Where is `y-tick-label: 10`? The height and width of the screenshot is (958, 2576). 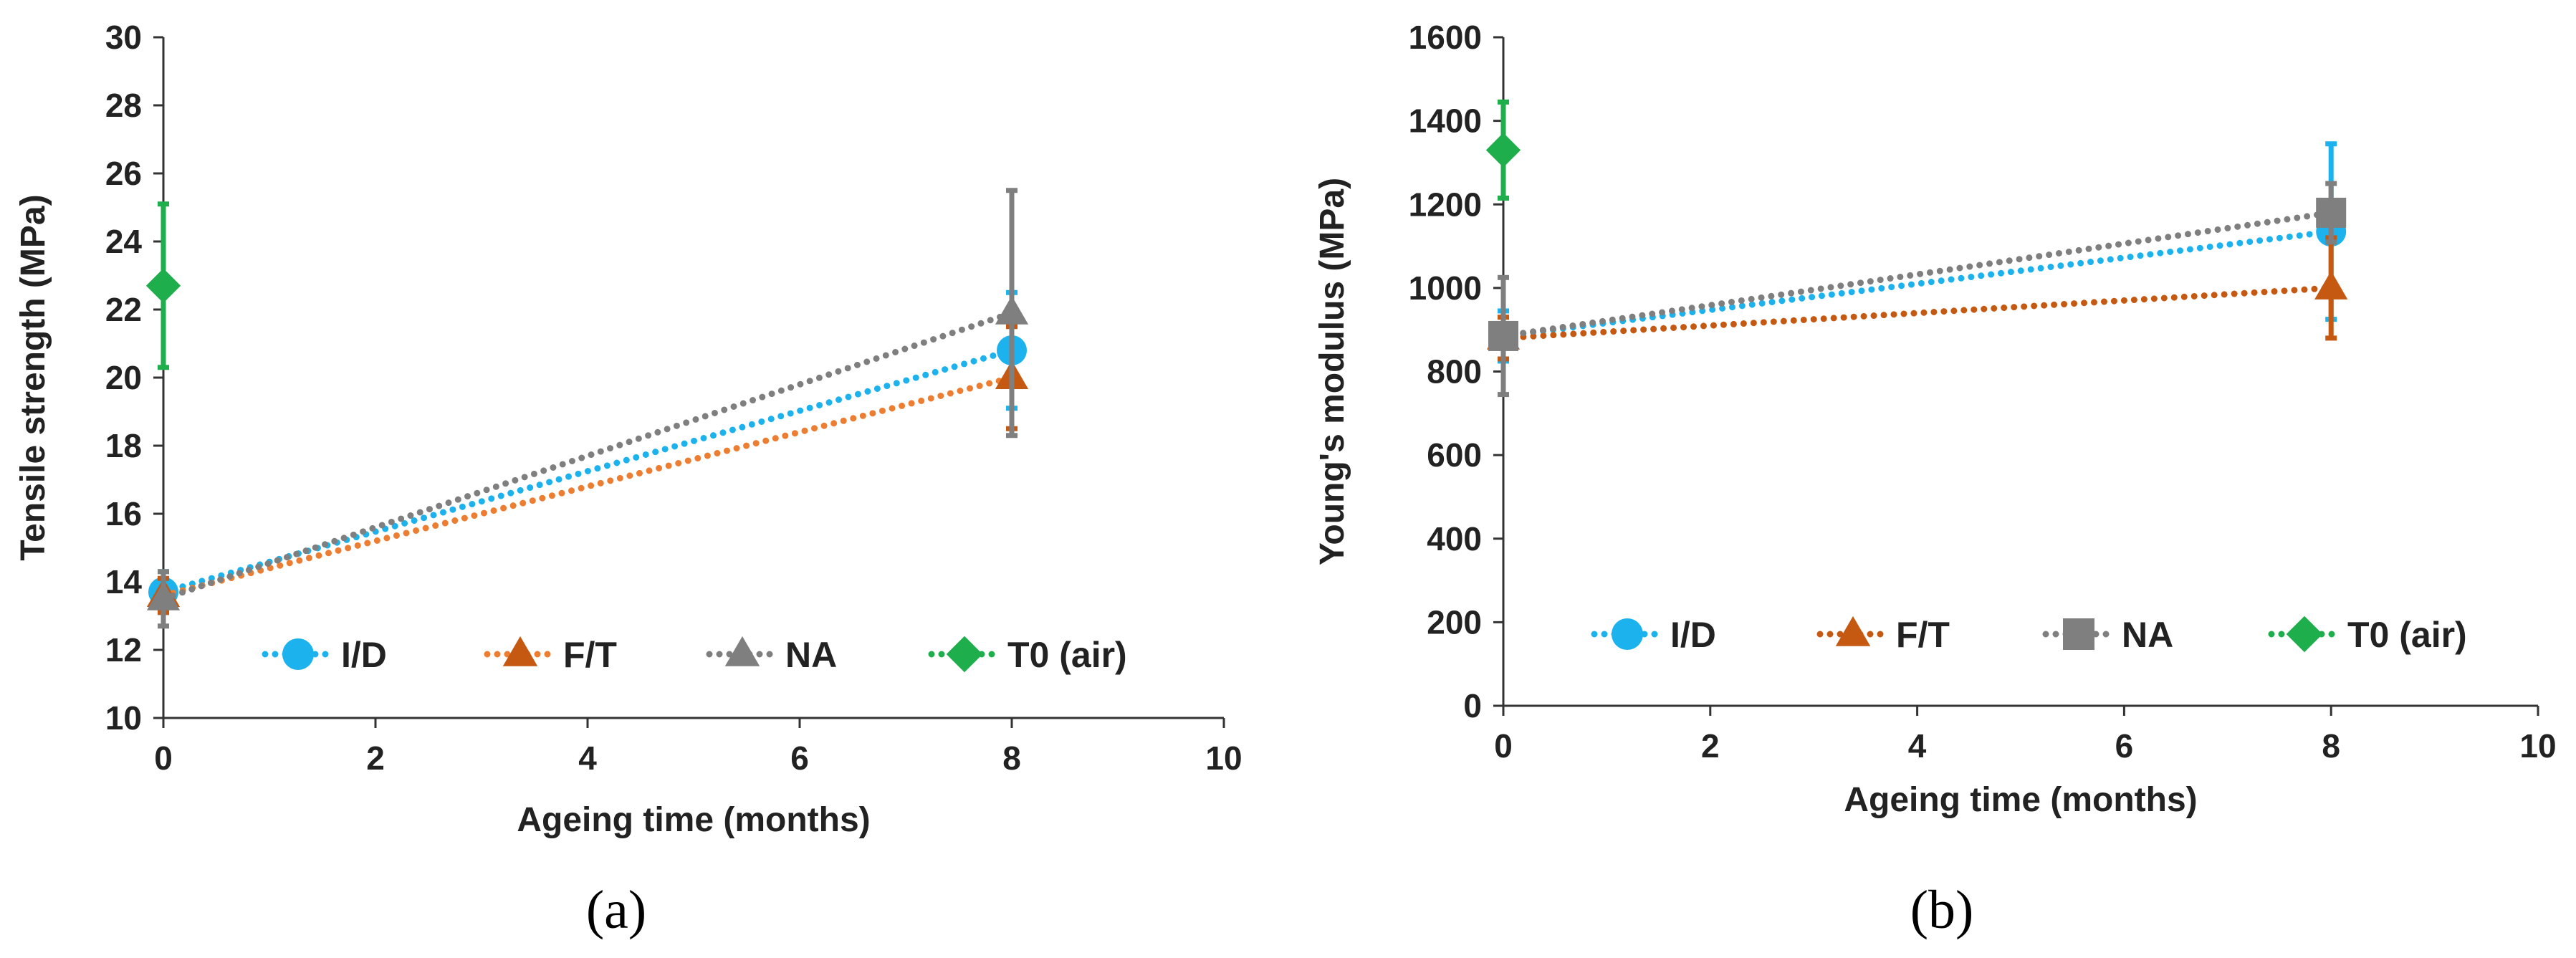
y-tick-label: 10 is located at coordinates (124, 718).